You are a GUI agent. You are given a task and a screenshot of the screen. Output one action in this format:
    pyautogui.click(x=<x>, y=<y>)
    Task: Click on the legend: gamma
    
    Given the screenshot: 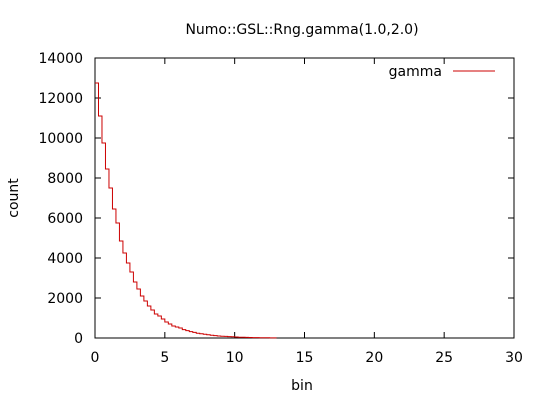 What is the action you would take?
    pyautogui.click(x=442, y=72)
    